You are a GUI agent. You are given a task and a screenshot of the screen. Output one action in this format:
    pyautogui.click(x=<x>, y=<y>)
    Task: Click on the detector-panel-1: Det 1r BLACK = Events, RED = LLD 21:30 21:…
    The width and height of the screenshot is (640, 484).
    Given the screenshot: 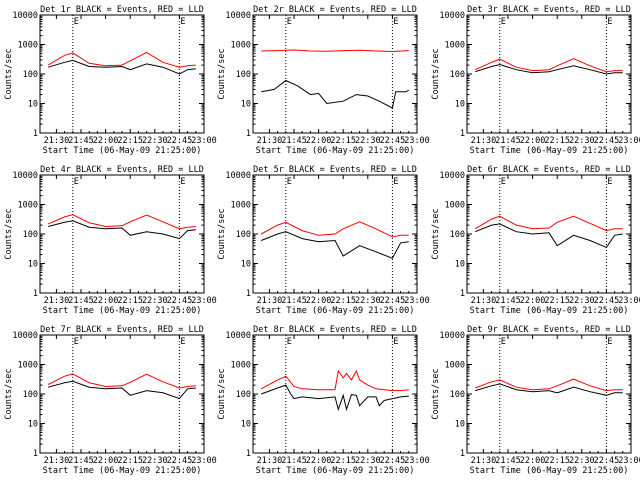 What is the action you would take?
    pyautogui.click(x=110, y=80)
    